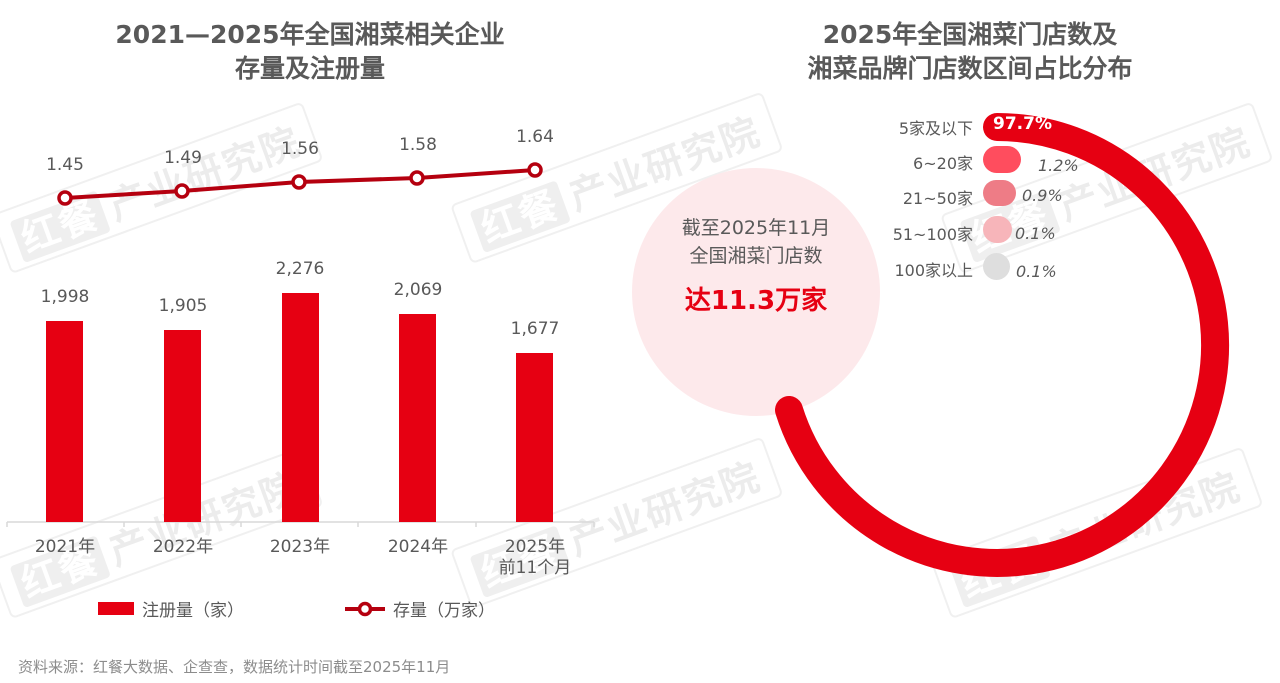 The height and width of the screenshot is (683, 1280). I want to click on bar-2025, so click(534, 437).